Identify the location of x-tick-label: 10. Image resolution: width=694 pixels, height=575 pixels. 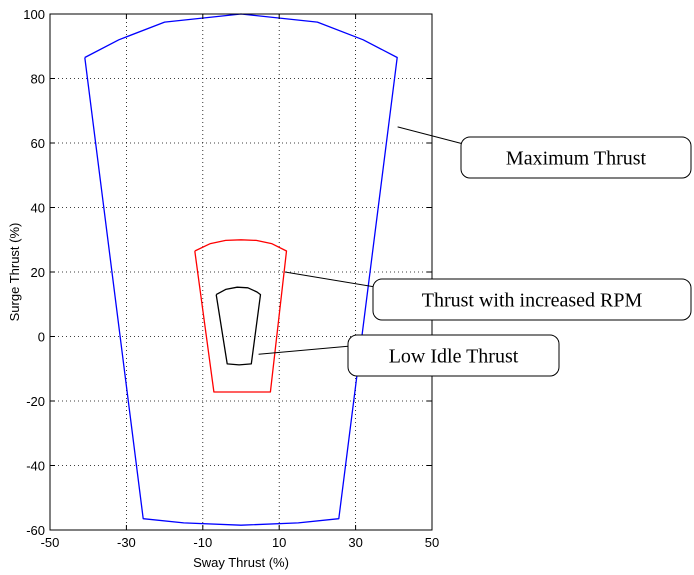
(279, 542).